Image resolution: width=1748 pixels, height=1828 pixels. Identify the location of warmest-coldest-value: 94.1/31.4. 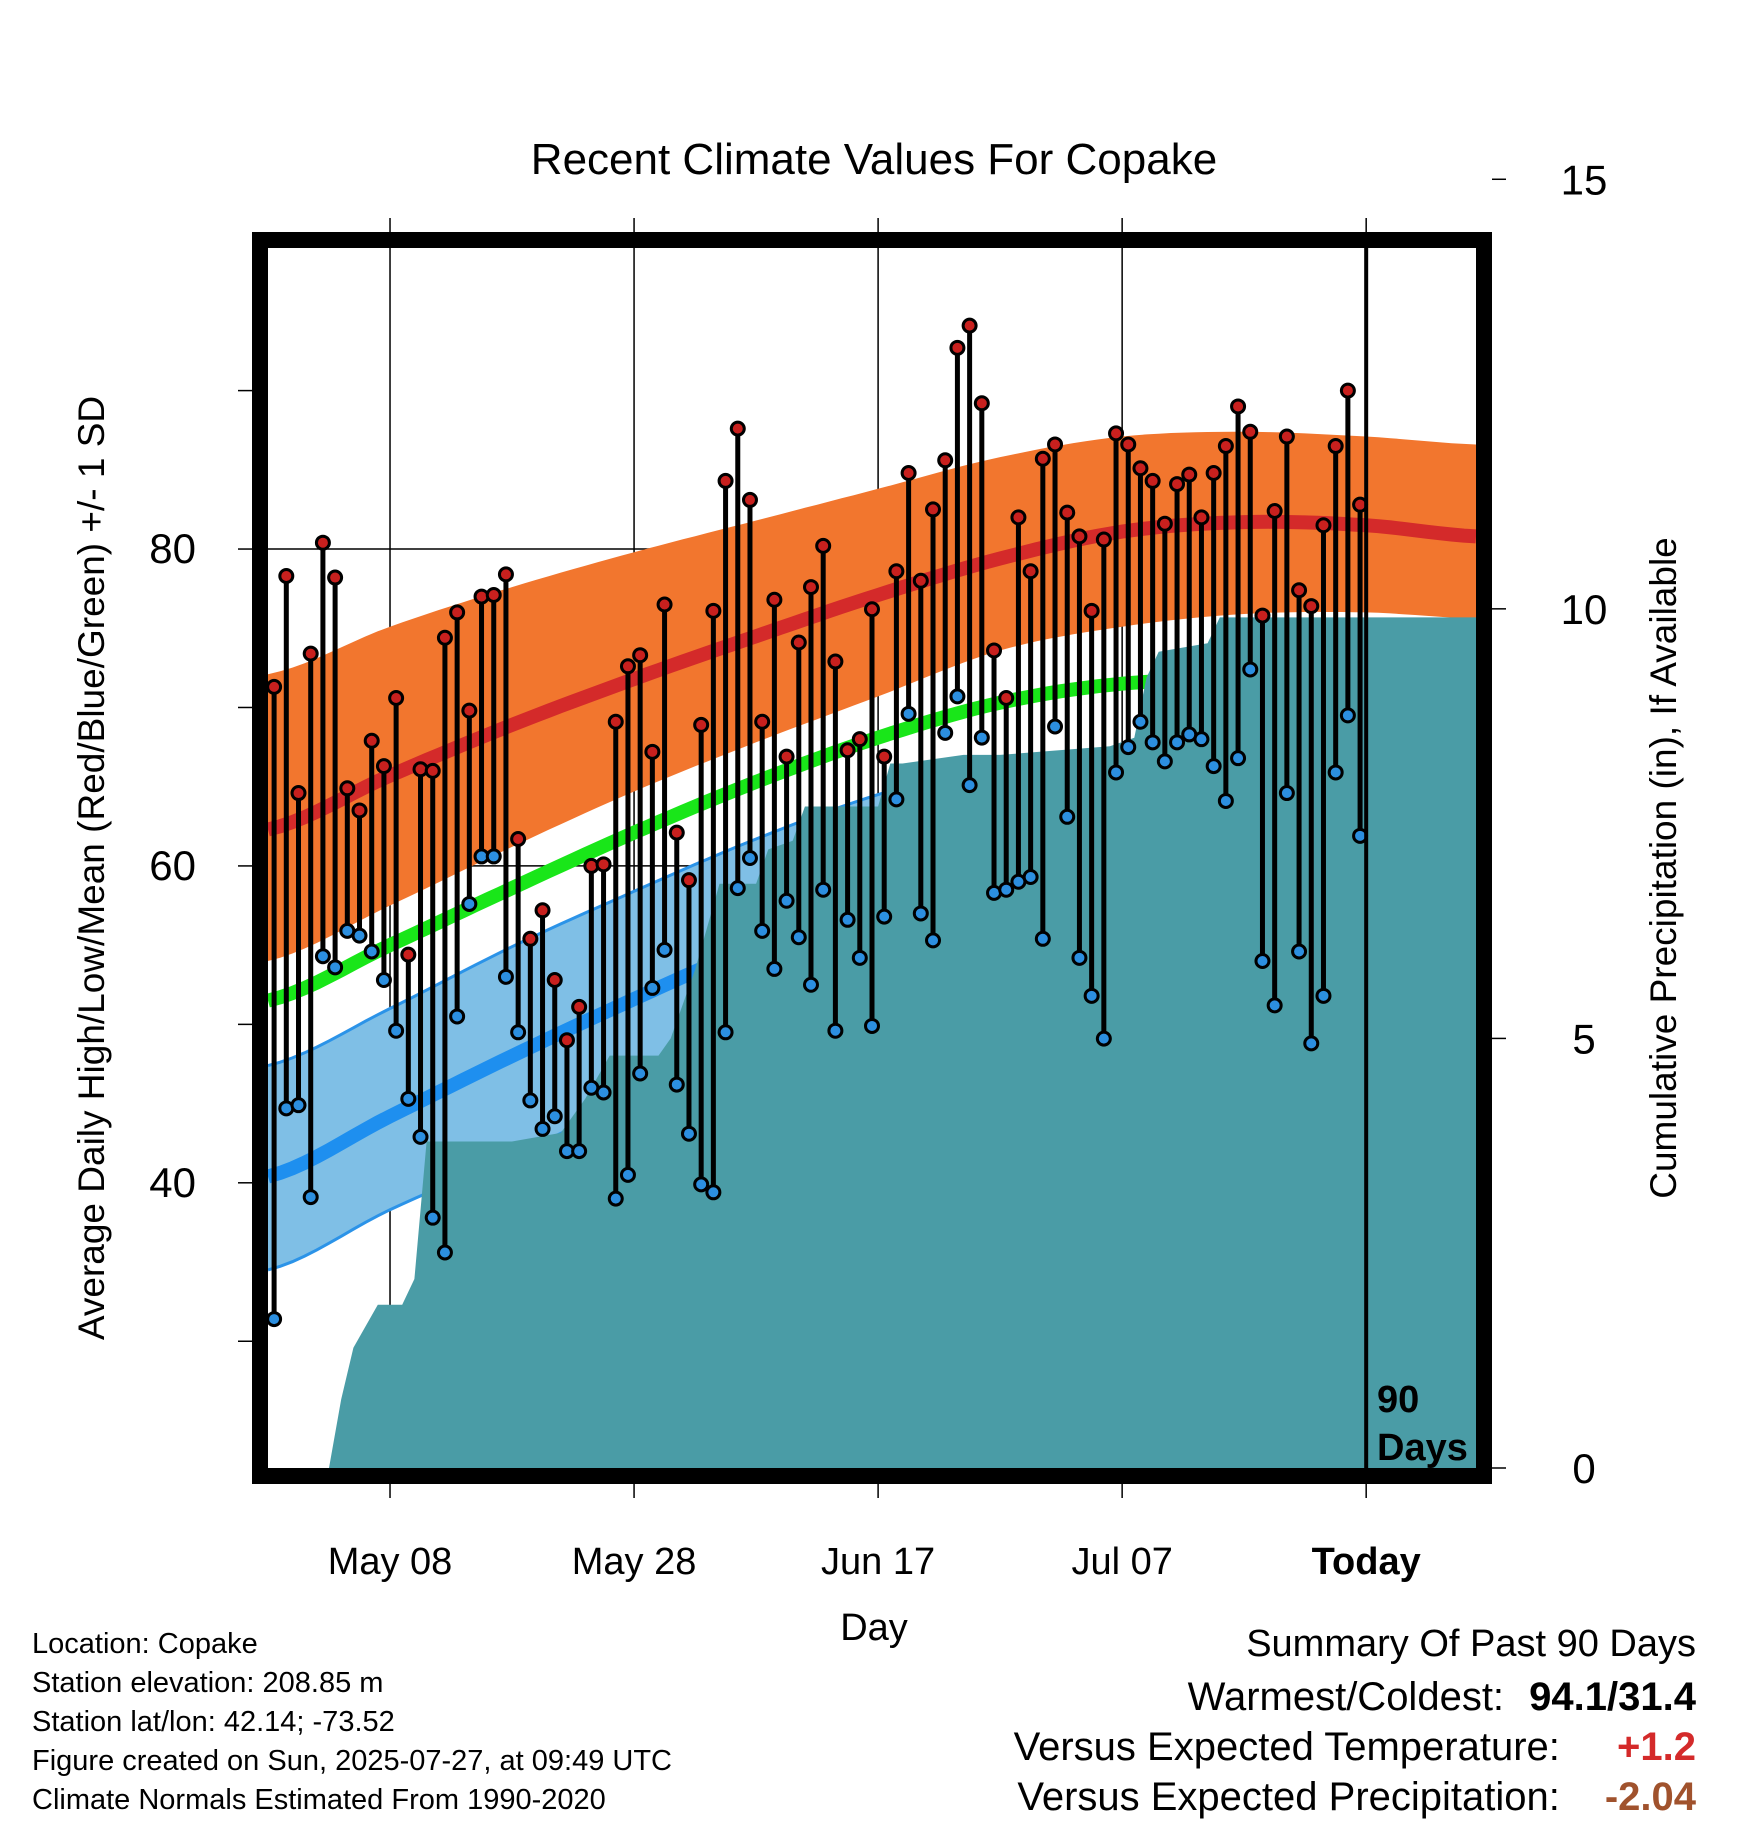
(1612, 1697).